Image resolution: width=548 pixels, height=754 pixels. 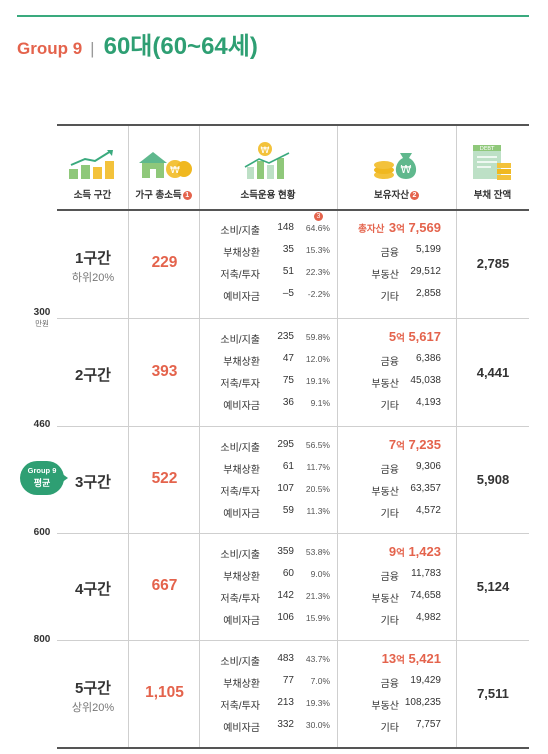 What do you see at coordinates (285, 336) in the screenshot?
I see `allocation-amount: 235` at bounding box center [285, 336].